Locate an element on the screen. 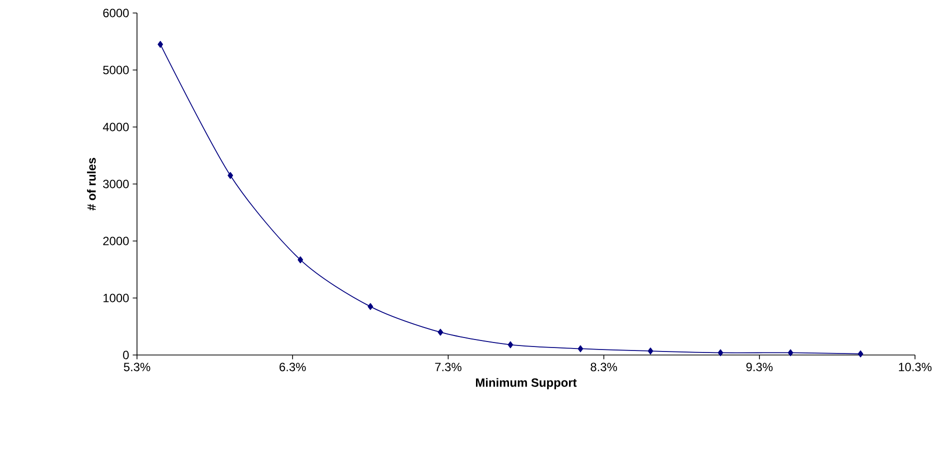 The height and width of the screenshot is (449, 949). x-tick-label: 8.3% is located at coordinates (603, 367).